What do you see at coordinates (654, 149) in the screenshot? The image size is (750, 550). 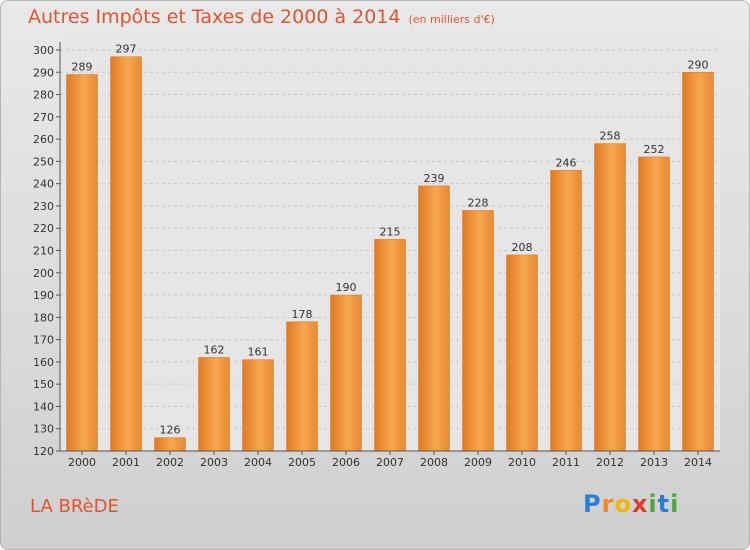 I see `bar-value-label: 252` at bounding box center [654, 149].